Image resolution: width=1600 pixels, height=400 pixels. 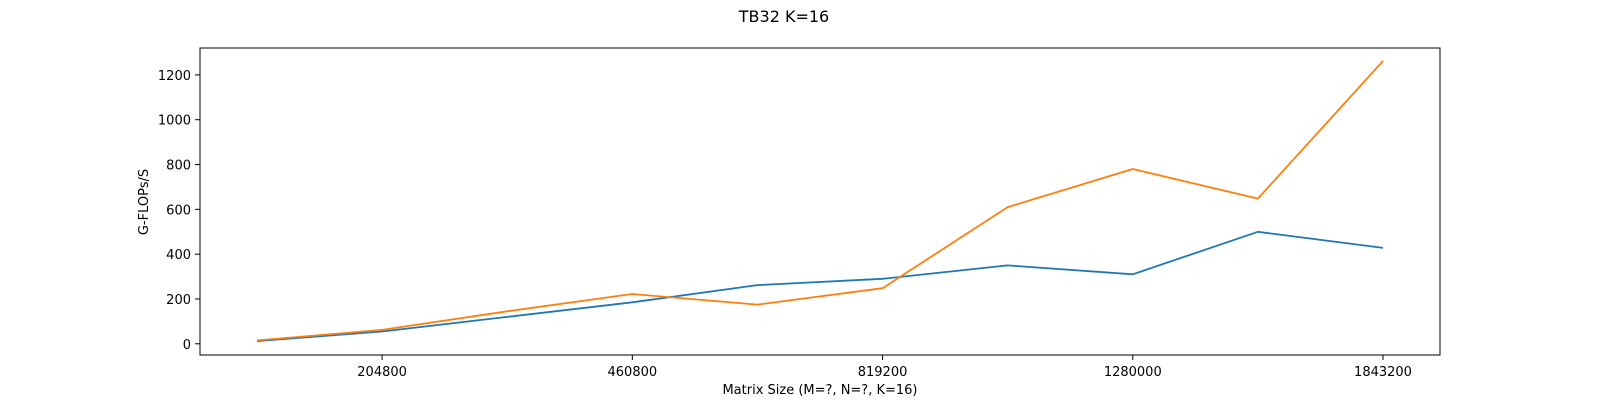 What do you see at coordinates (178, 300) in the screenshot?
I see `y-tick-label: 200` at bounding box center [178, 300].